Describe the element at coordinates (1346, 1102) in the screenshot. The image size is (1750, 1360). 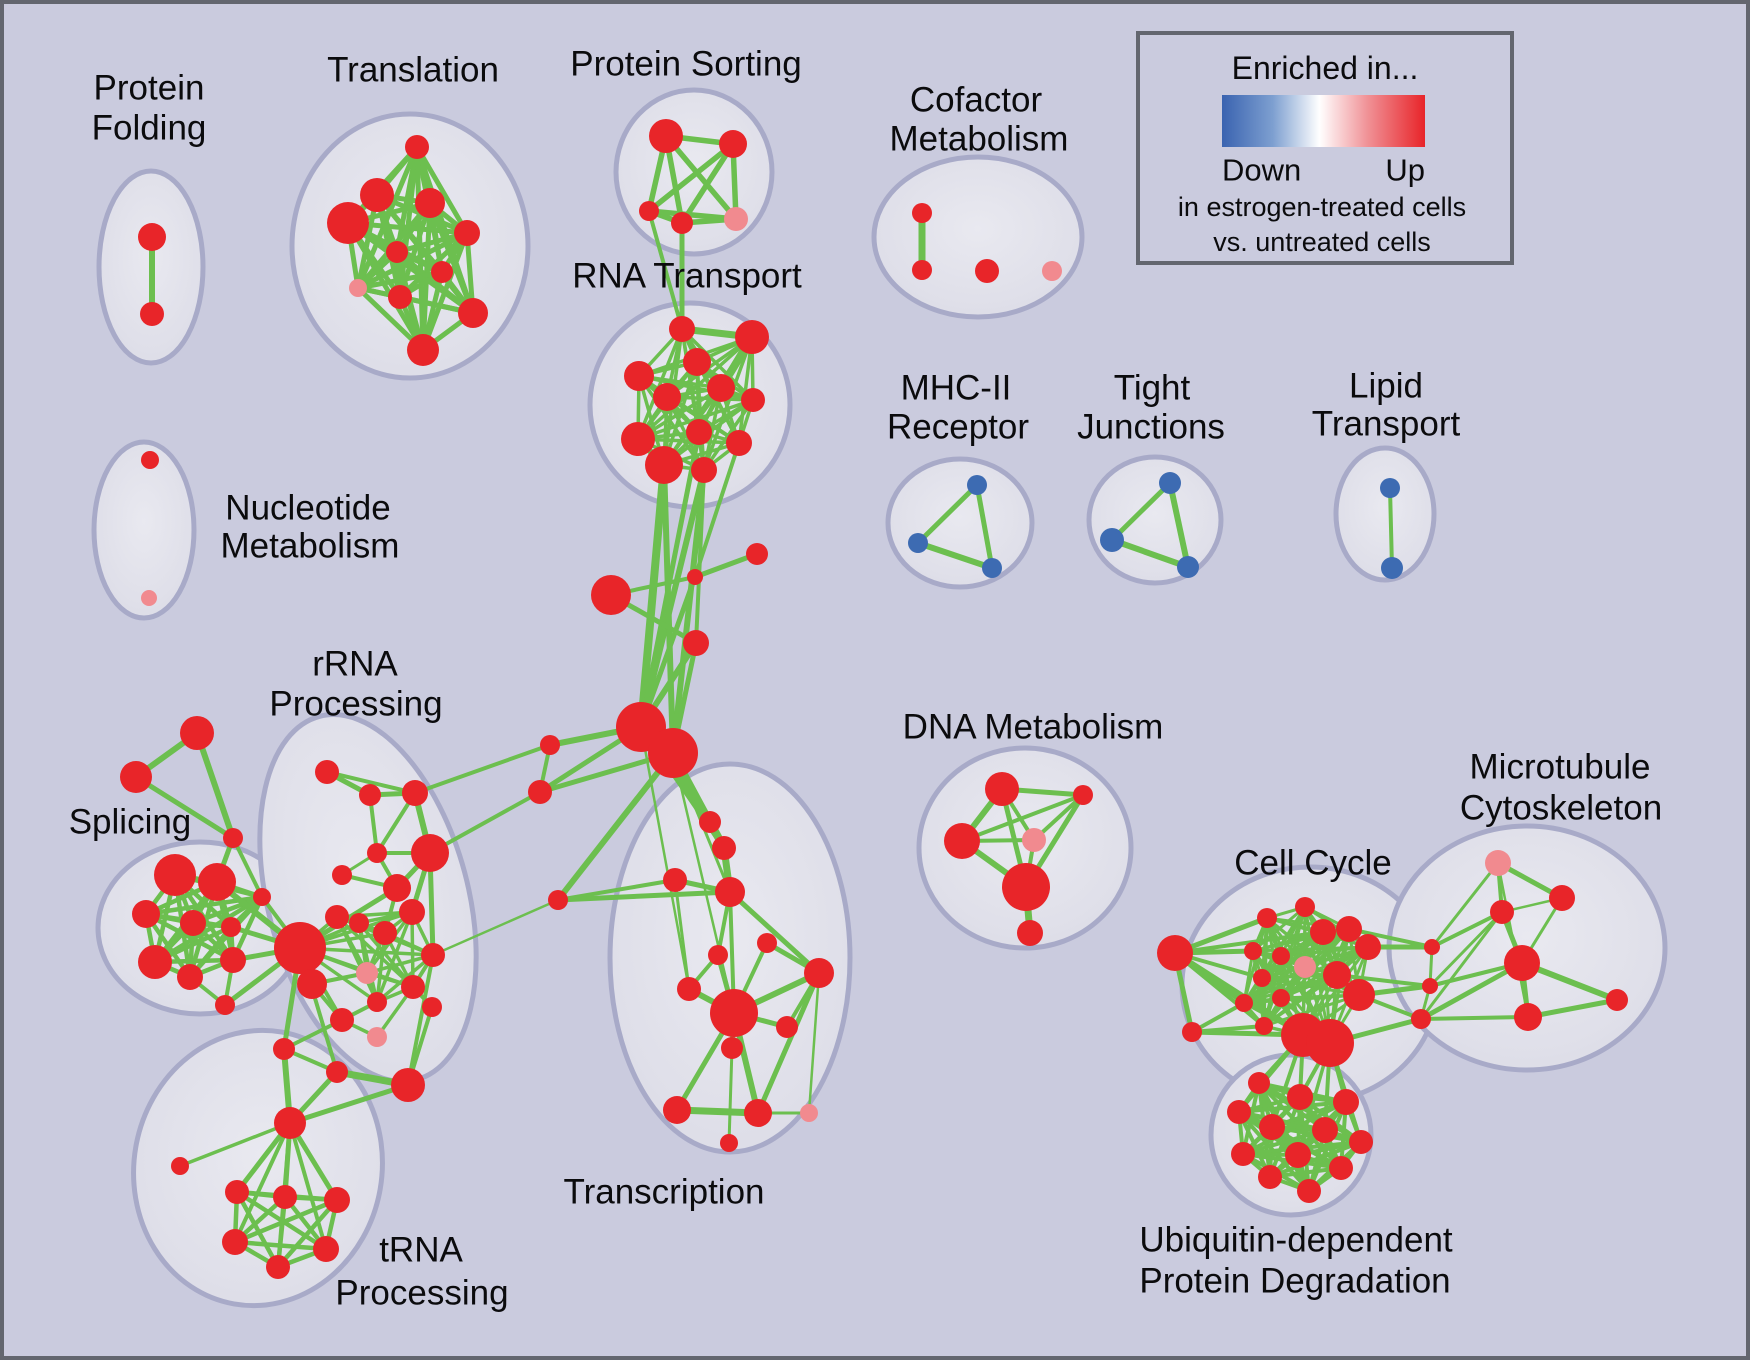
I see `node-u3-red` at that location.